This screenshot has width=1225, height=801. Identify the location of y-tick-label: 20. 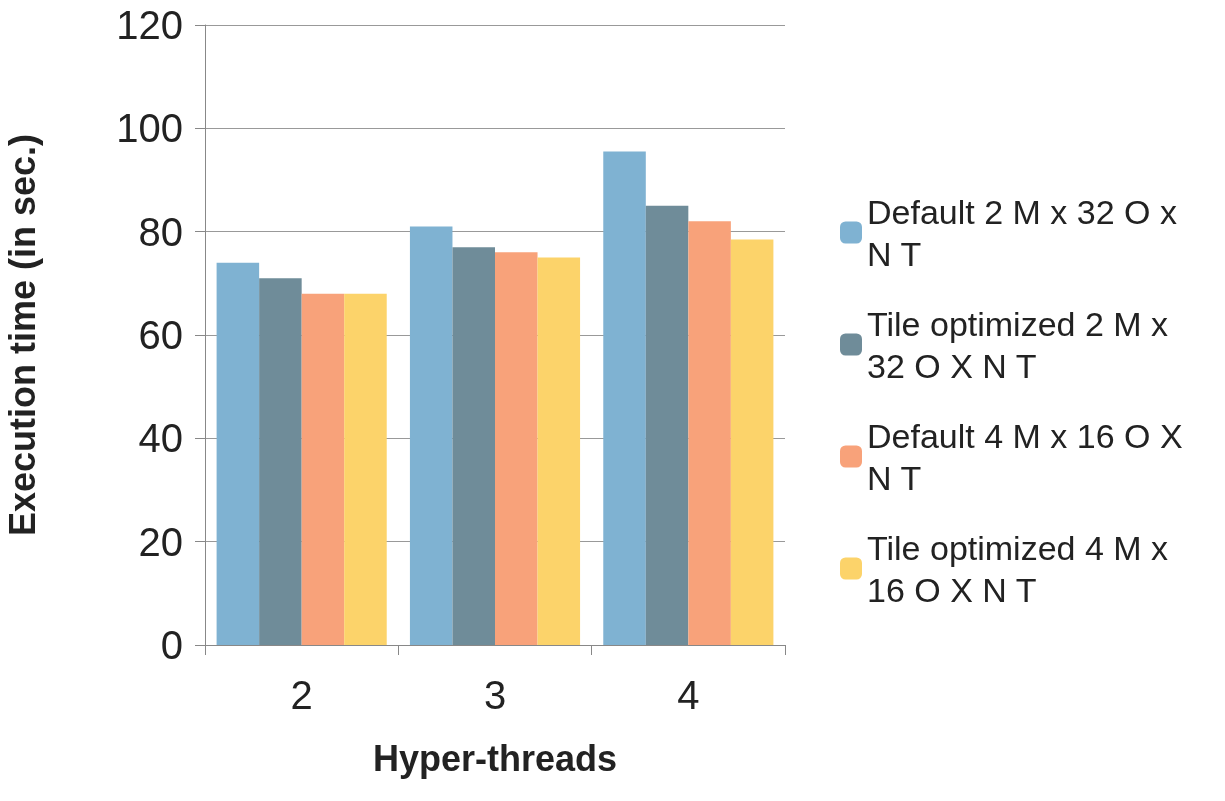
(160, 541).